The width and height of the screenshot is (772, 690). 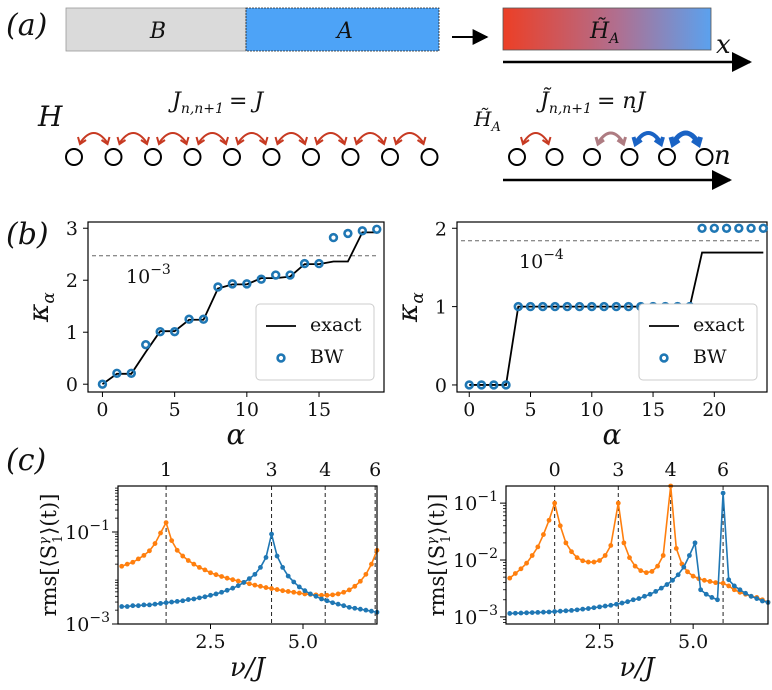 What do you see at coordinates (604, 32) in the screenshot?
I see `entanglement-hamiltonian-label: H̃A` at bounding box center [604, 32].